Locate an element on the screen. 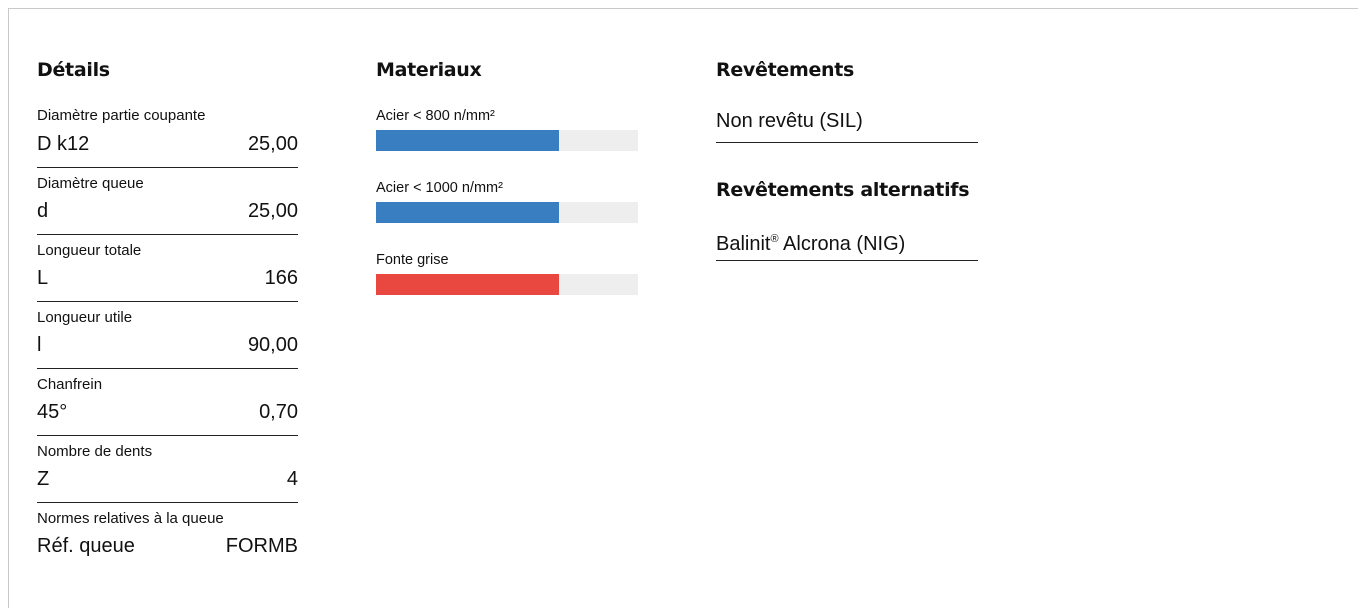  material-label: Acier < 1000 n/mm² is located at coordinates (439, 188).